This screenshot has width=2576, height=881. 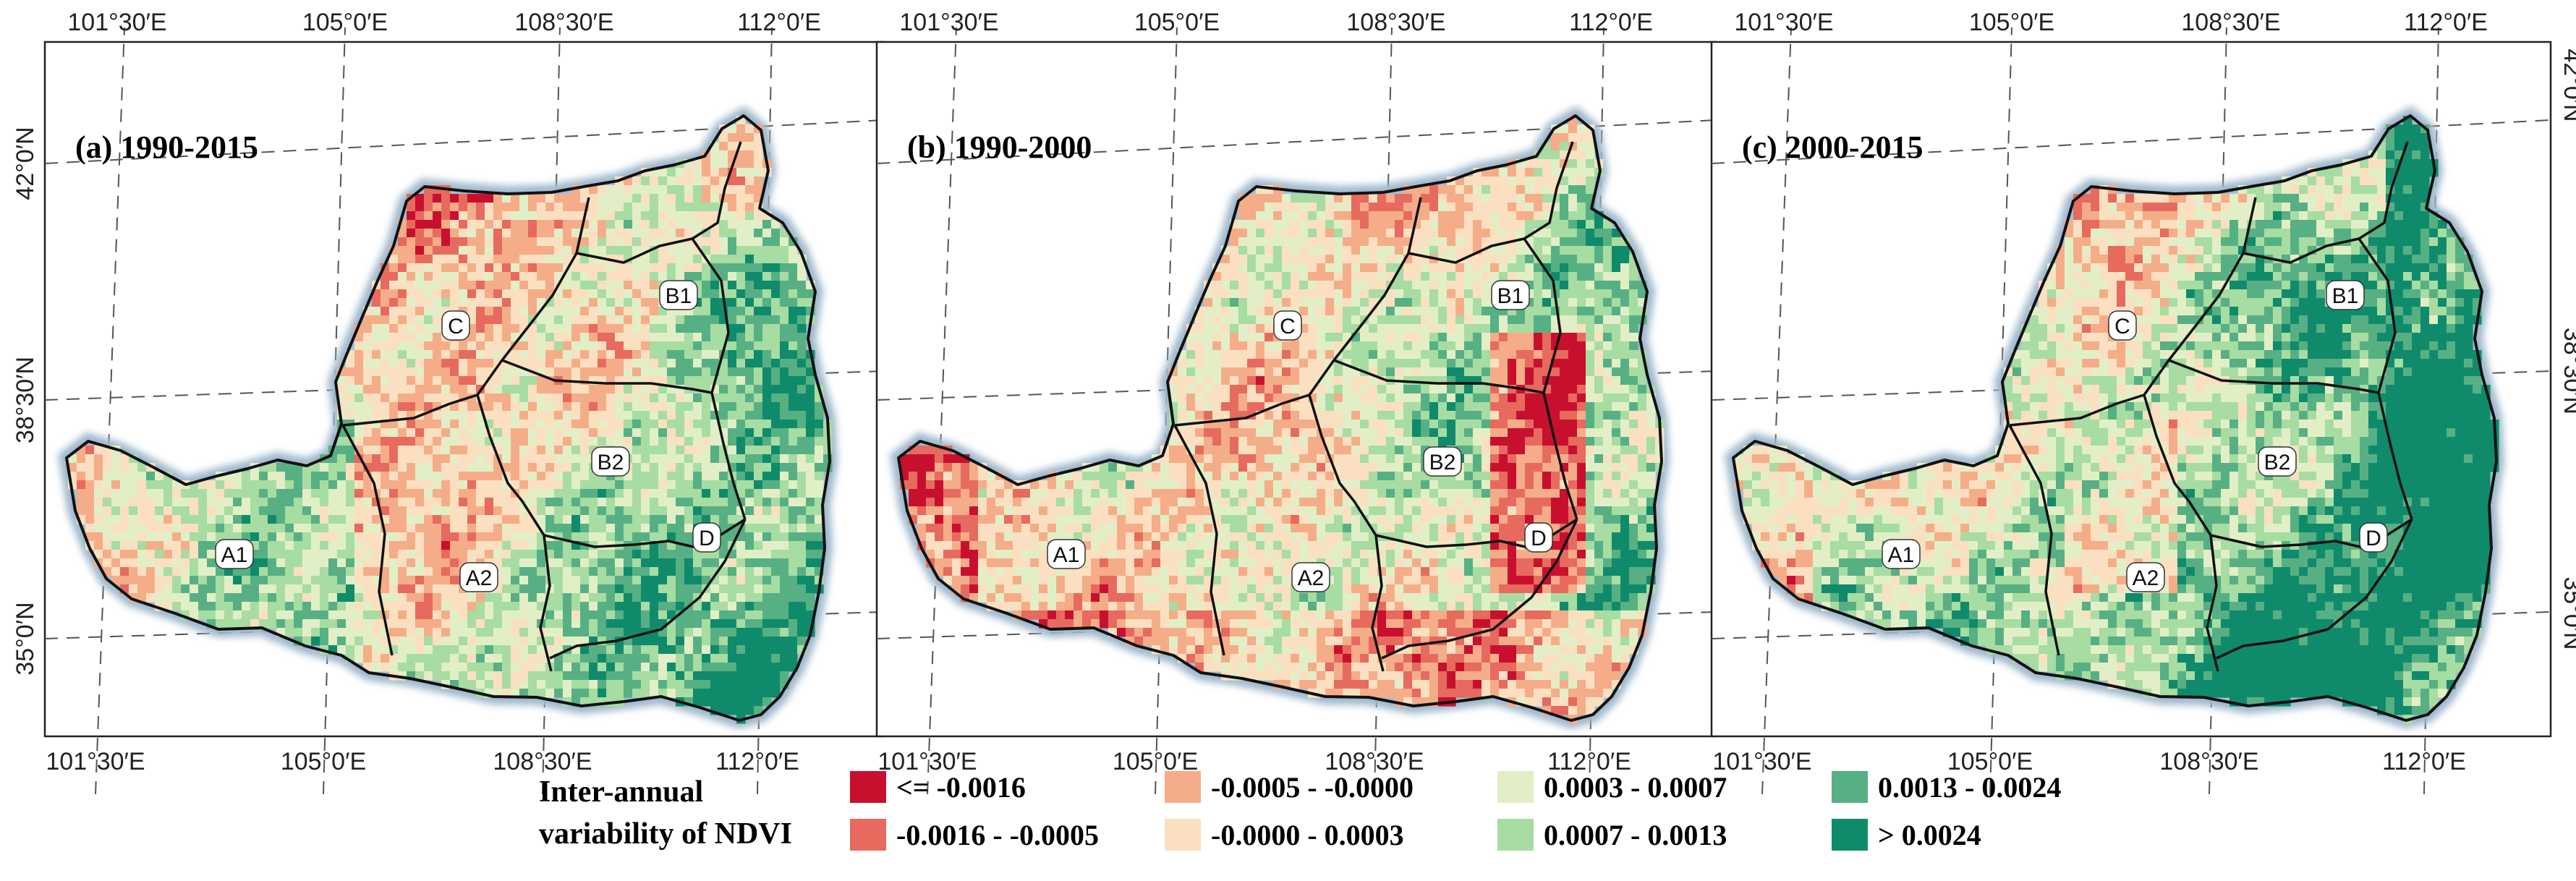 What do you see at coordinates (1635, 787) in the screenshot?
I see `legend-label: 0.0003 - 0.0007` at bounding box center [1635, 787].